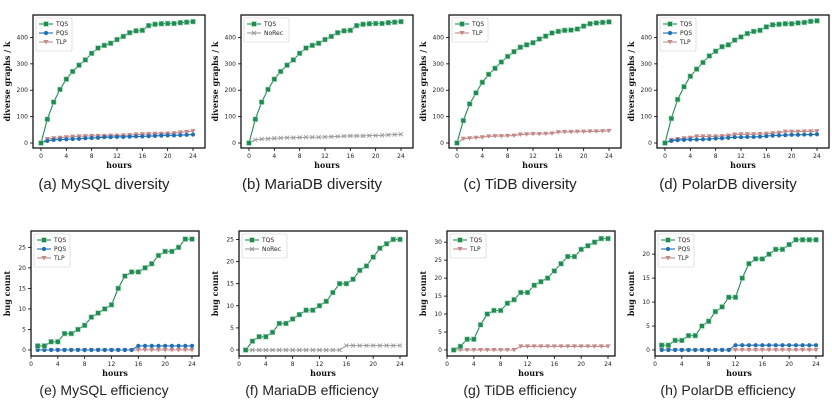 Image resolution: width=832 pixels, height=412 pixels. I want to click on x-tick-label: 4, so click(58, 364).